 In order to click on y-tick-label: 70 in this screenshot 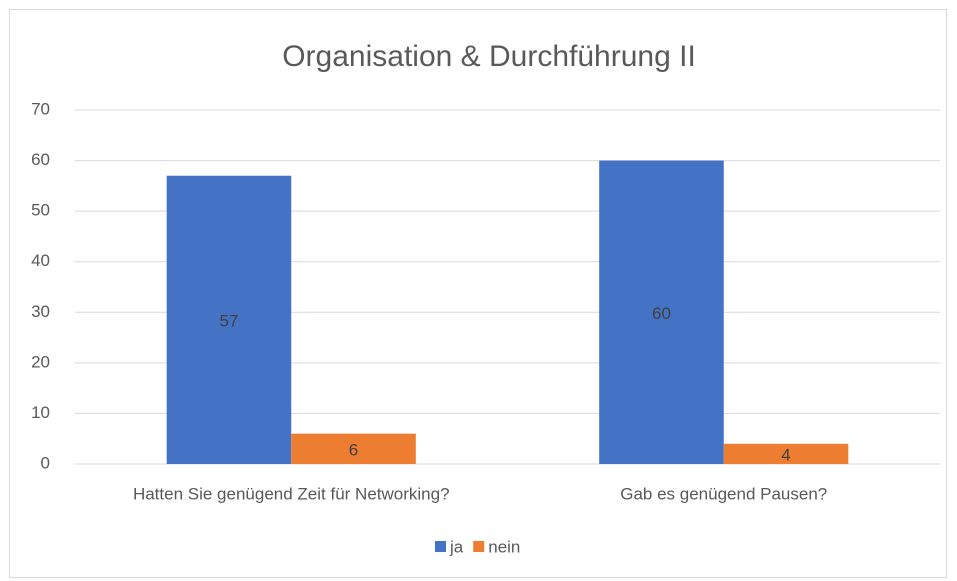, I will do `click(40, 108)`.